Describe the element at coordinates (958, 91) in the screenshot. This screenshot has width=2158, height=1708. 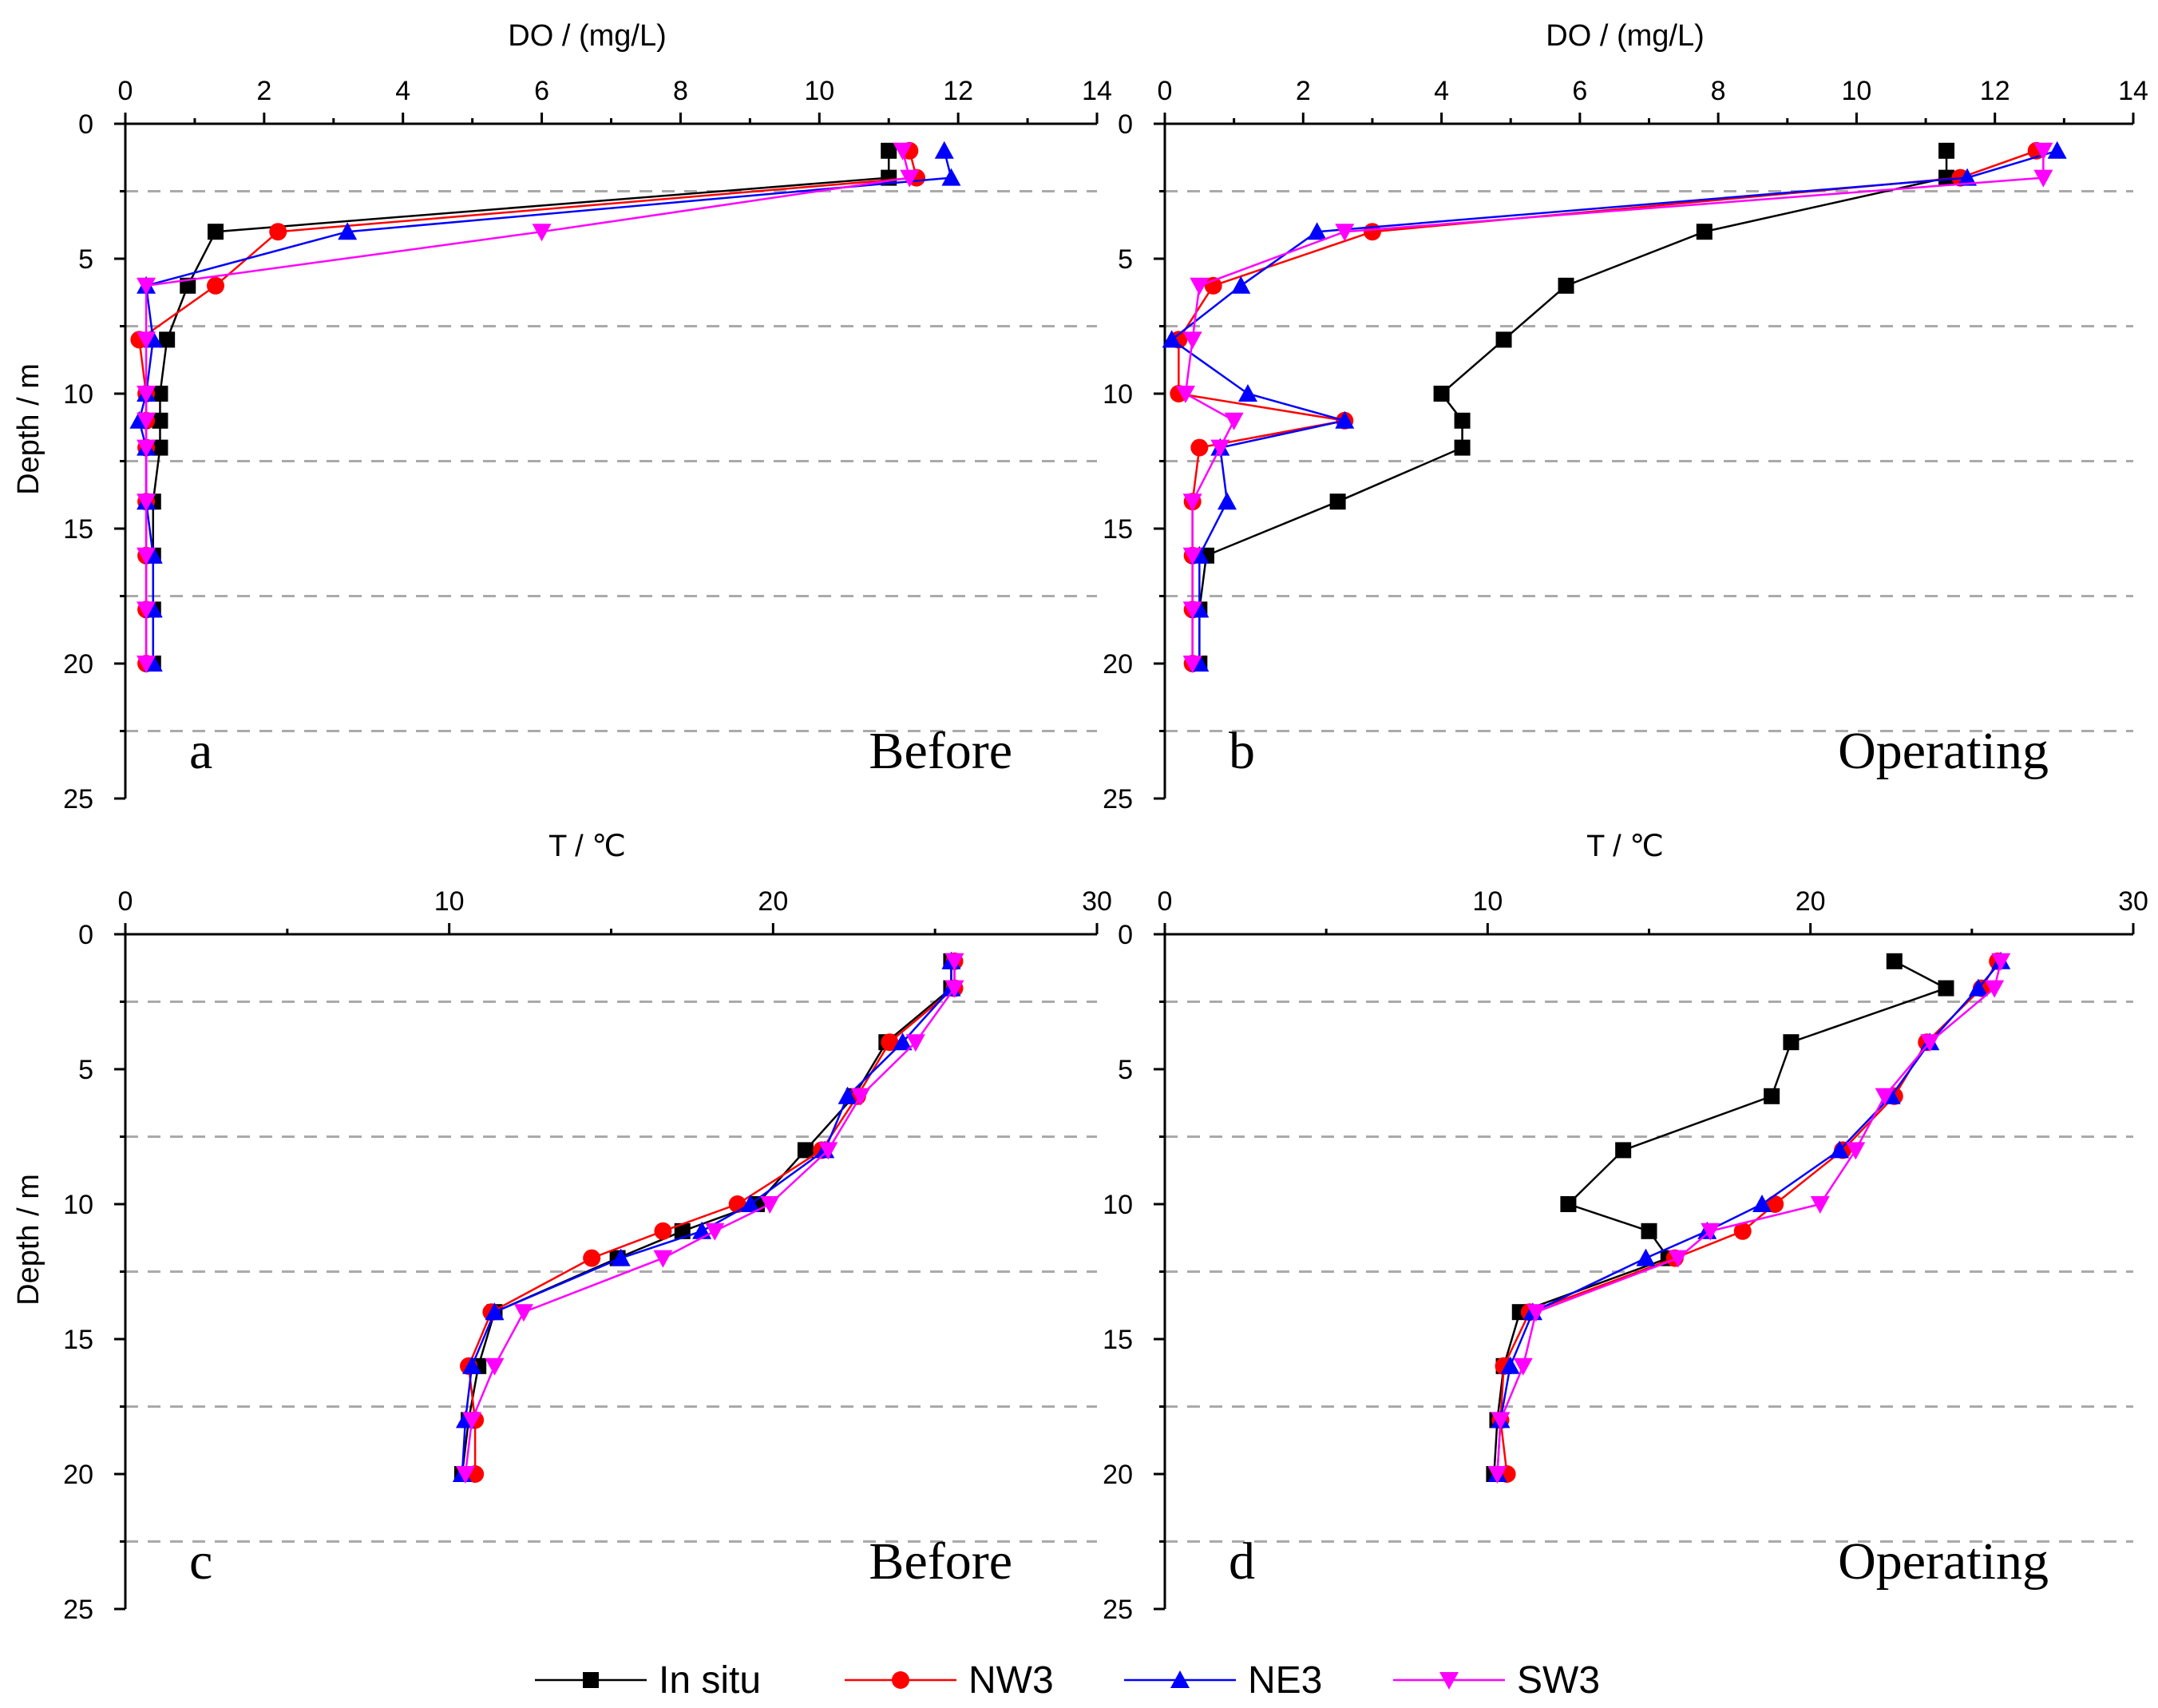
I see `x-tick-label: 12` at that location.